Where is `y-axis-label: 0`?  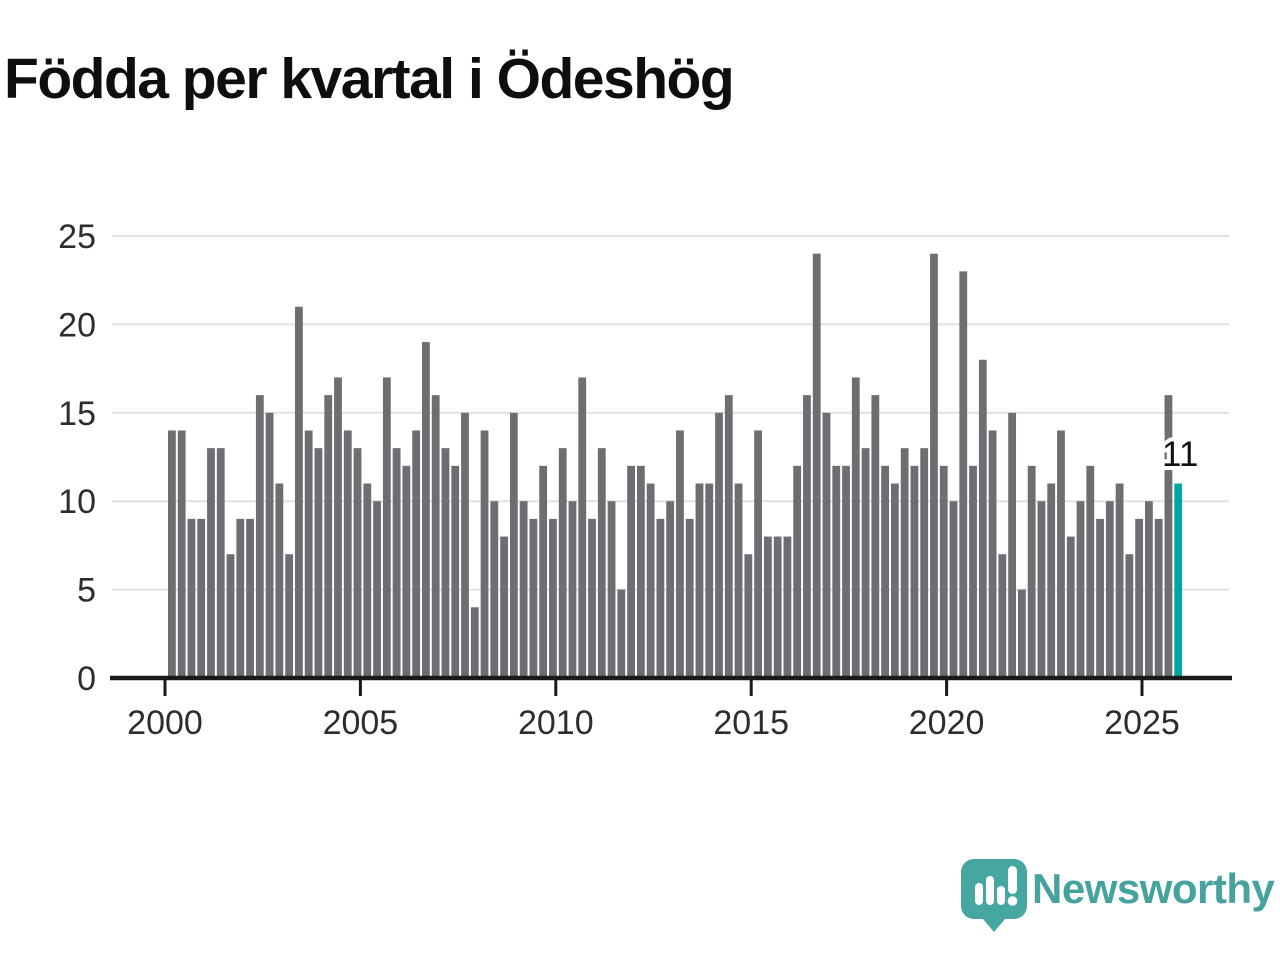
y-axis-label: 0 is located at coordinates (86, 679).